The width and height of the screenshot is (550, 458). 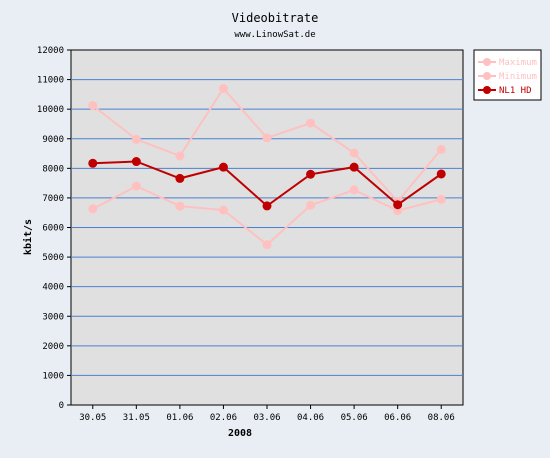 I want to click on y-tick-label: 8000, so click(x=53, y=169).